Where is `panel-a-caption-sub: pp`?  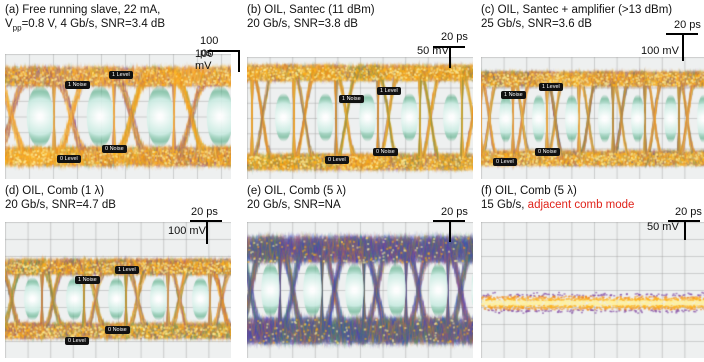 panel-a-caption-sub: pp is located at coordinates (17, 28).